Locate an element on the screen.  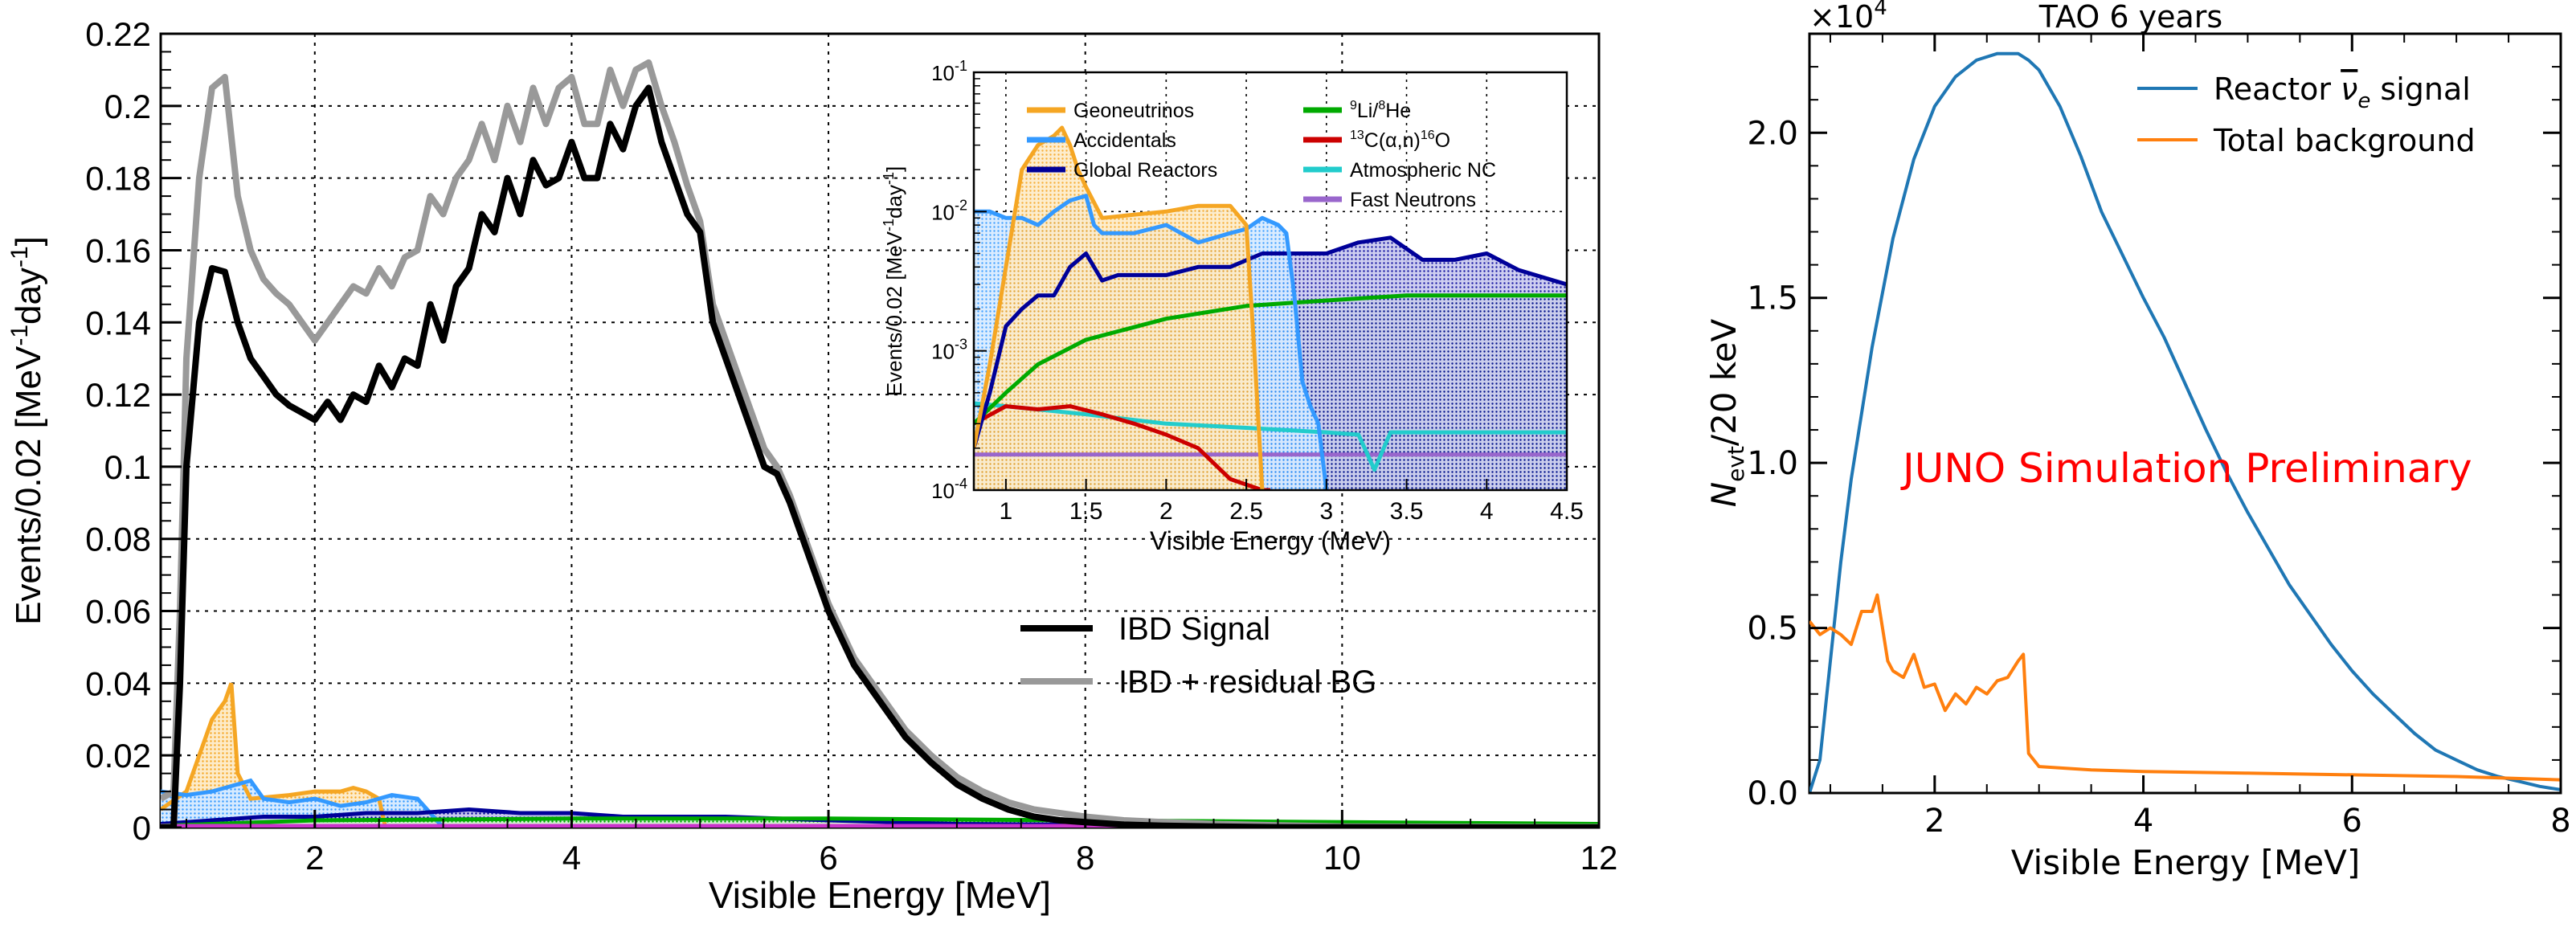
inset-legend-label-global-reactors: Global Reactors is located at coordinates (1145, 171).